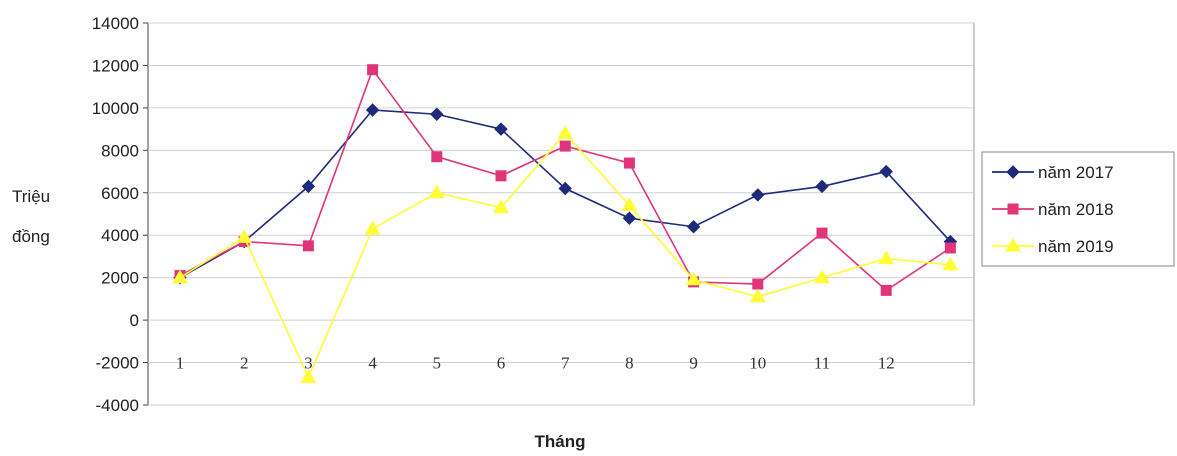  I want to click on x-tick-label: 10, so click(757, 363).